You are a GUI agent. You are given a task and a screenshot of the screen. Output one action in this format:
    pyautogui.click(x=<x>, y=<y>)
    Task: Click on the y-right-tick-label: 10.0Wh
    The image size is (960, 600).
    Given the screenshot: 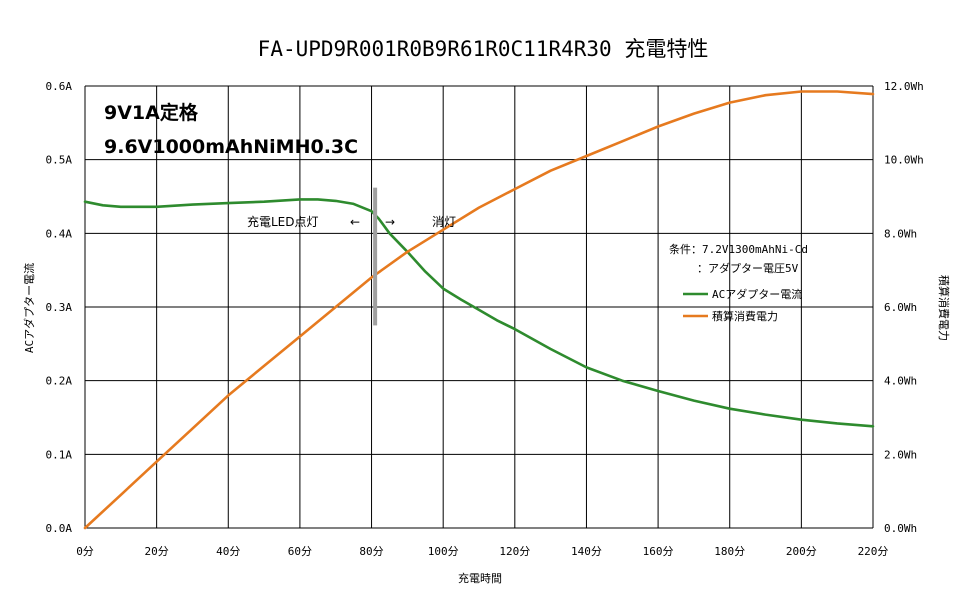 What is the action you would take?
    pyautogui.click(x=904, y=160)
    